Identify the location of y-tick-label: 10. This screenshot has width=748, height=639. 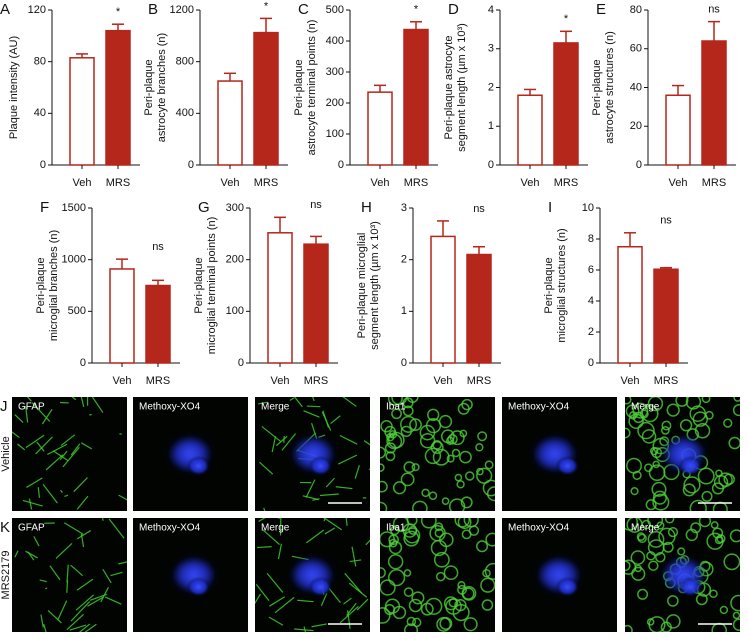
(588, 208).